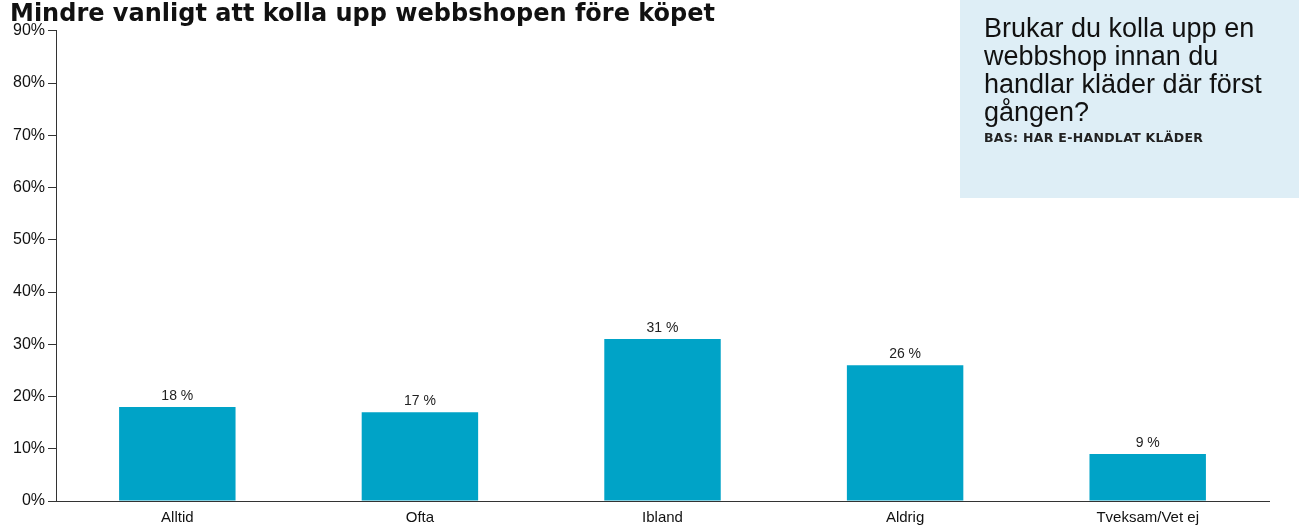  What do you see at coordinates (905, 517) in the screenshot?
I see `x-tick-label: Aldrig` at bounding box center [905, 517].